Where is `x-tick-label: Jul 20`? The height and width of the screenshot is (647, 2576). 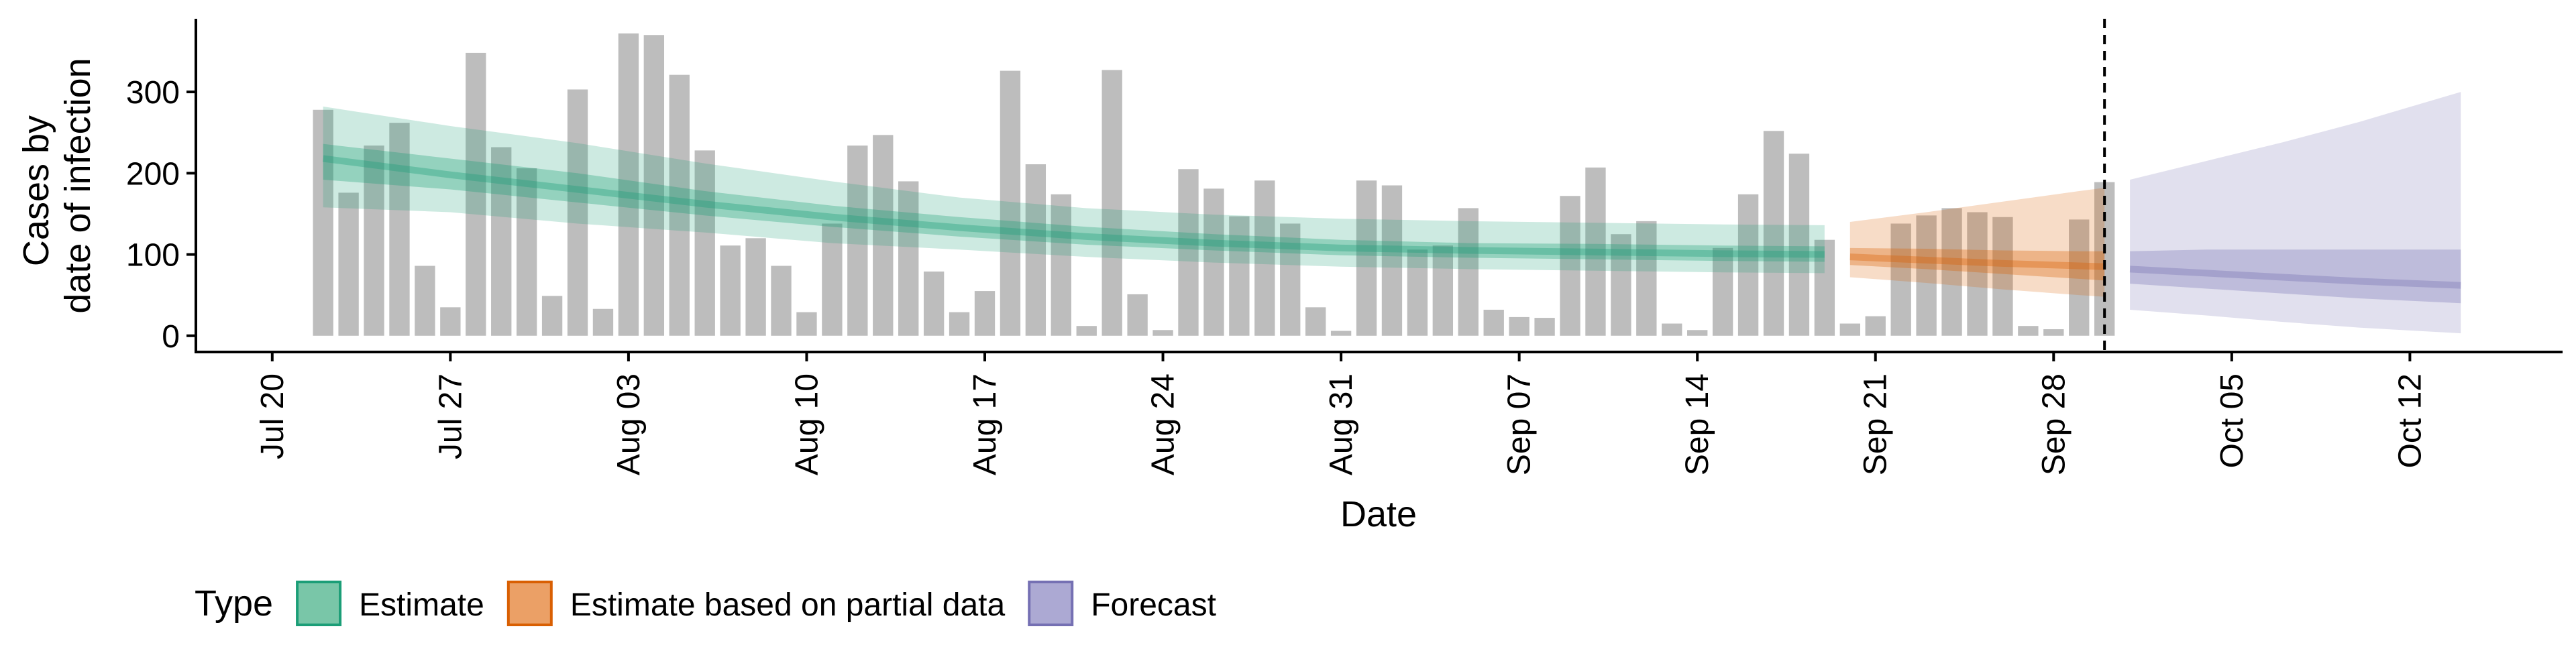 x-tick-label: Jul 20 is located at coordinates (272, 416).